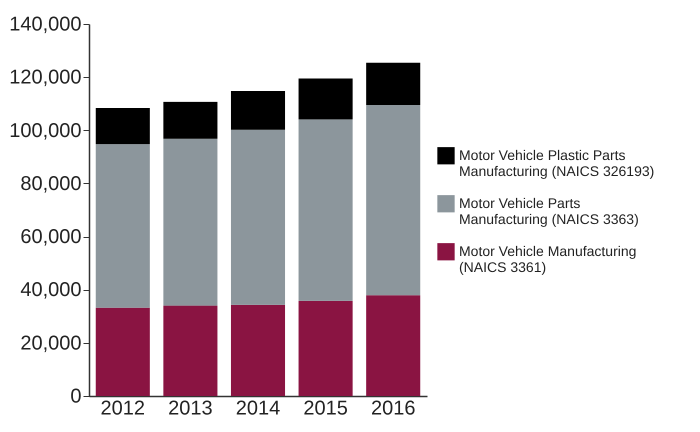 The image size is (700, 432). I want to click on y-tick-label: 0, so click(76, 397).